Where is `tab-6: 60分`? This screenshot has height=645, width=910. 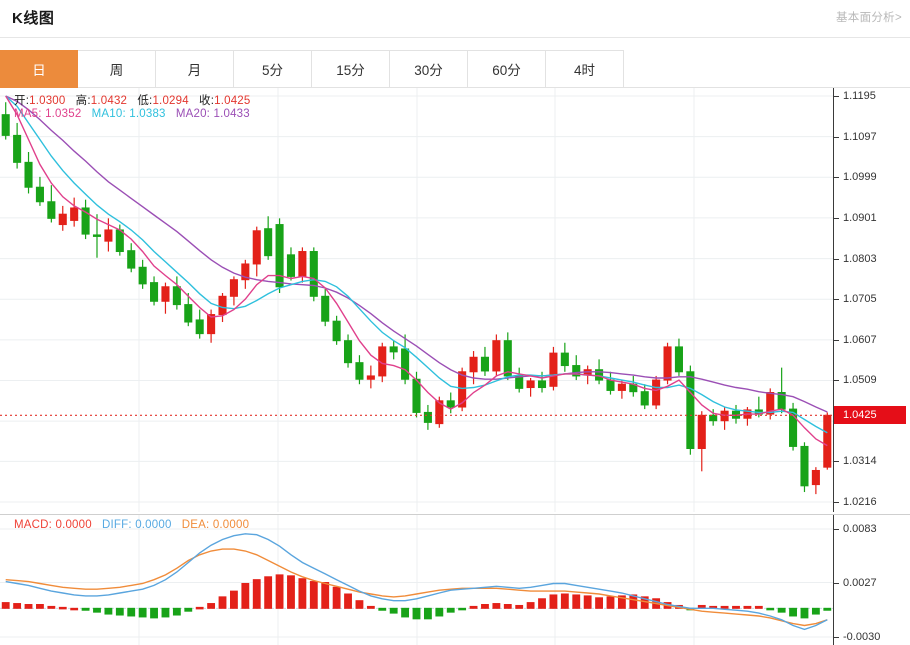 tab-6: 60分 is located at coordinates (507, 69).